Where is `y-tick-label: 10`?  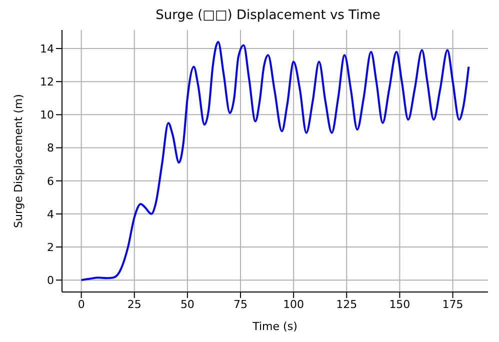 y-tick-label: 10 is located at coordinates (47, 115).